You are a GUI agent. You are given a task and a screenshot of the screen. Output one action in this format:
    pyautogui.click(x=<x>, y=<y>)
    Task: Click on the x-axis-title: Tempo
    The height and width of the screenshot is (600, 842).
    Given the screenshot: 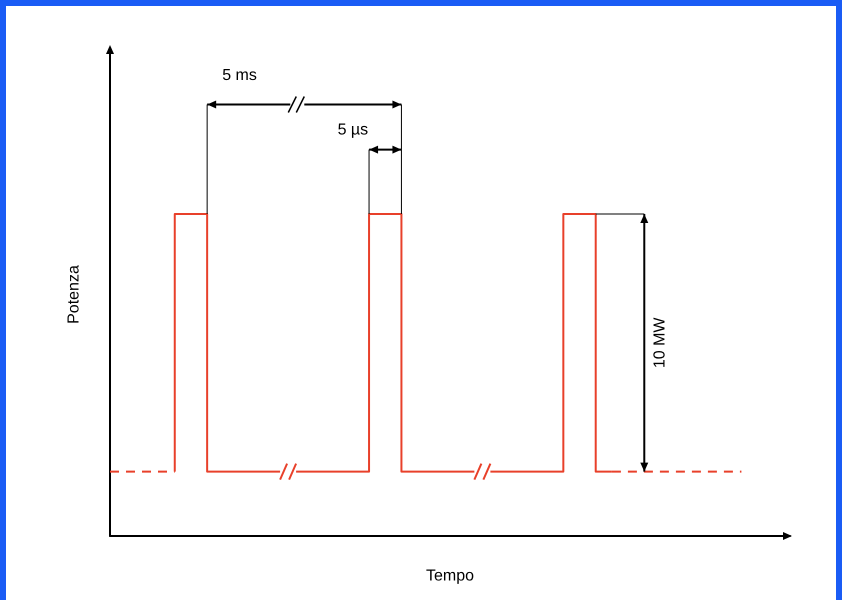 What is the action you would take?
    pyautogui.click(x=450, y=576)
    